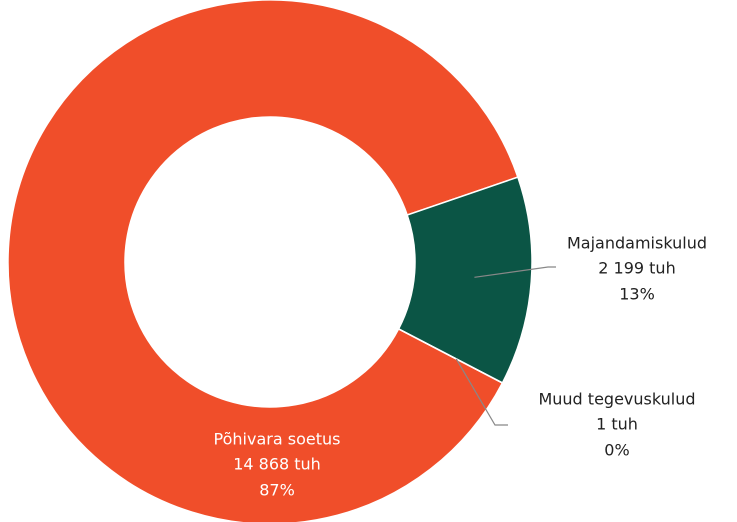 Image resolution: width=737 pixels, height=522 pixels. I want to click on percent-label: 13%, so click(637, 294).